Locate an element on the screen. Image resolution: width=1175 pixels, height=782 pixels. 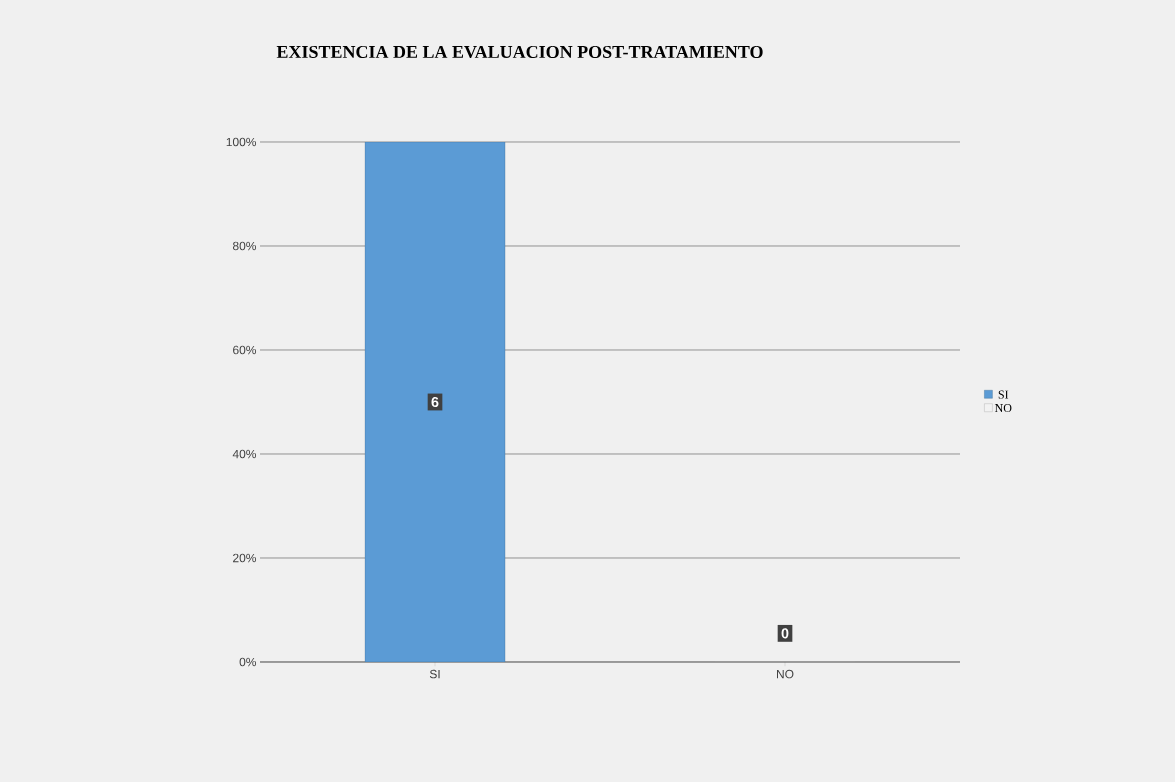
y-tick-label: 100% is located at coordinates (241, 142).